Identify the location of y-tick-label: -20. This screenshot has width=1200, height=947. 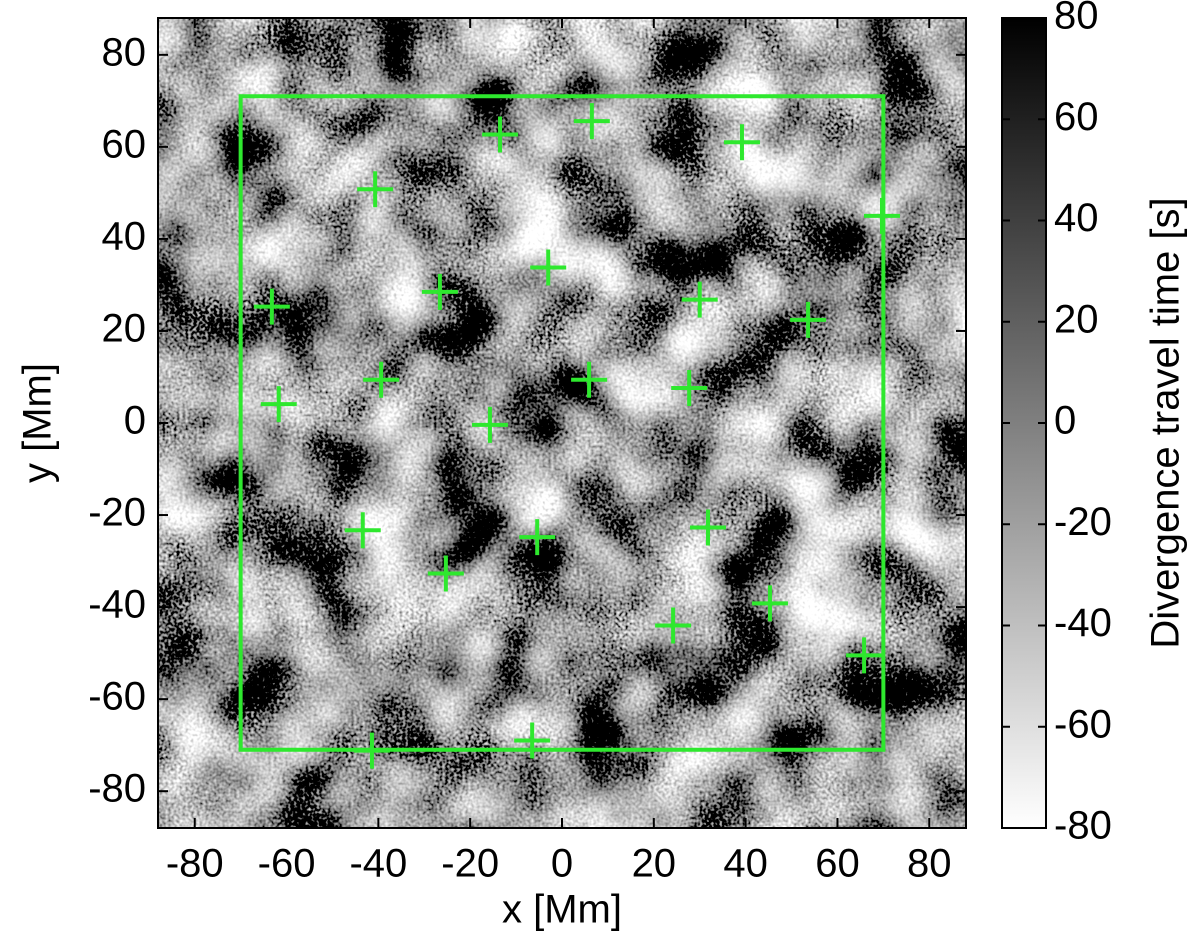
(117, 513).